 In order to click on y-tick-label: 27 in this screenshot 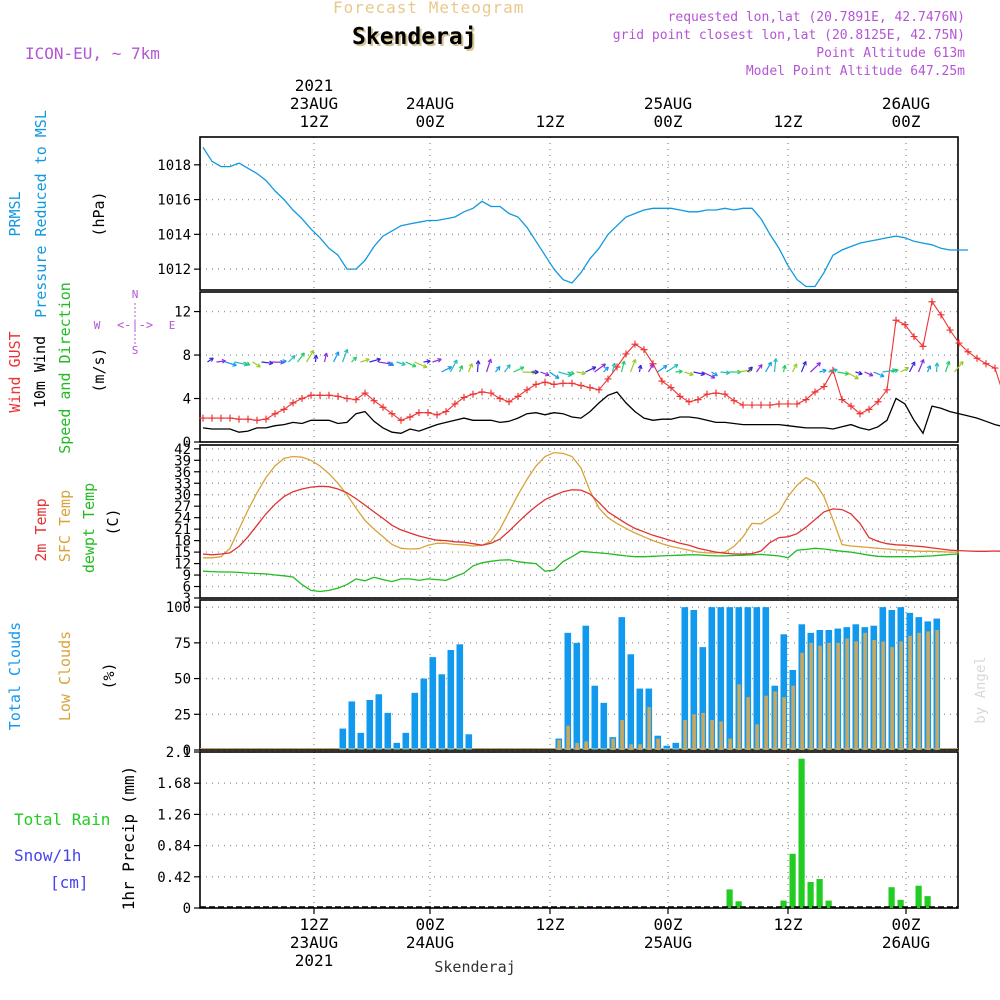, I will do `click(182, 507)`.